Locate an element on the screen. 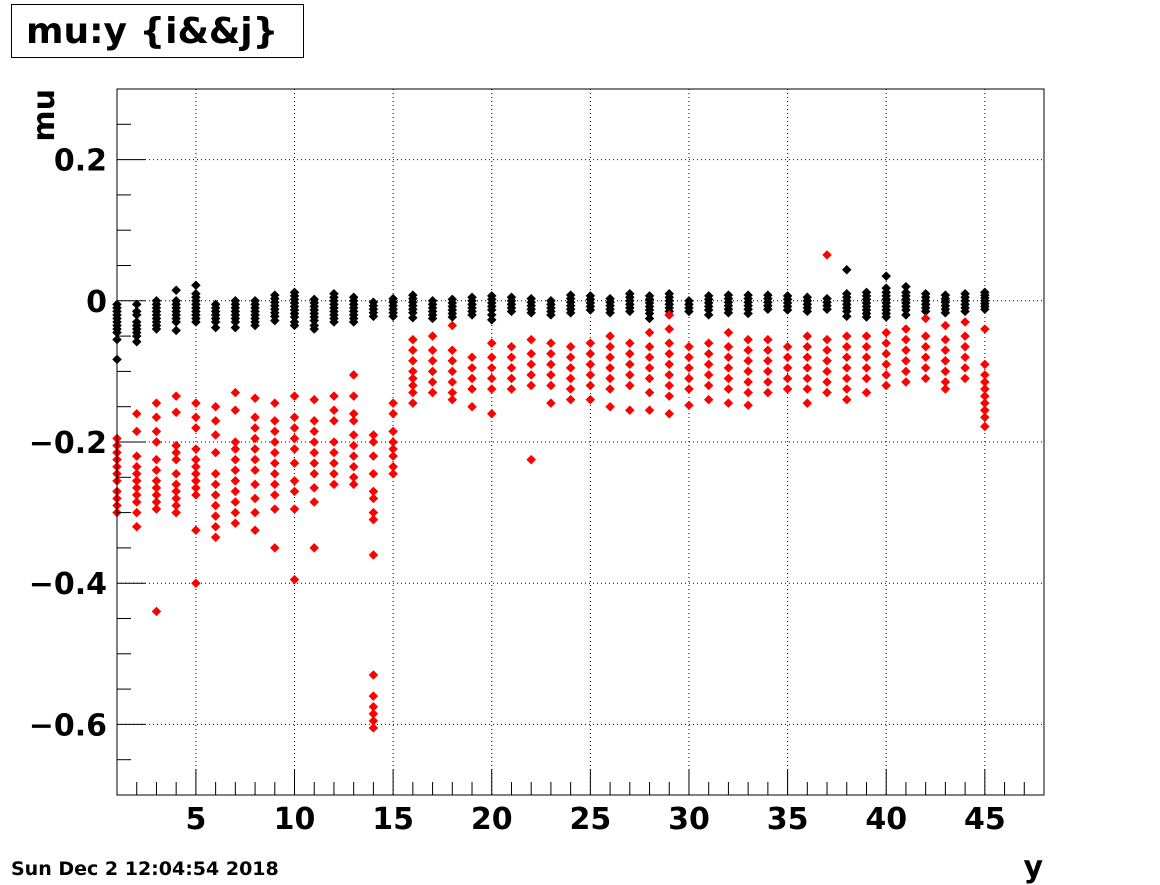  x-tick-label: 15 is located at coordinates (393, 819).